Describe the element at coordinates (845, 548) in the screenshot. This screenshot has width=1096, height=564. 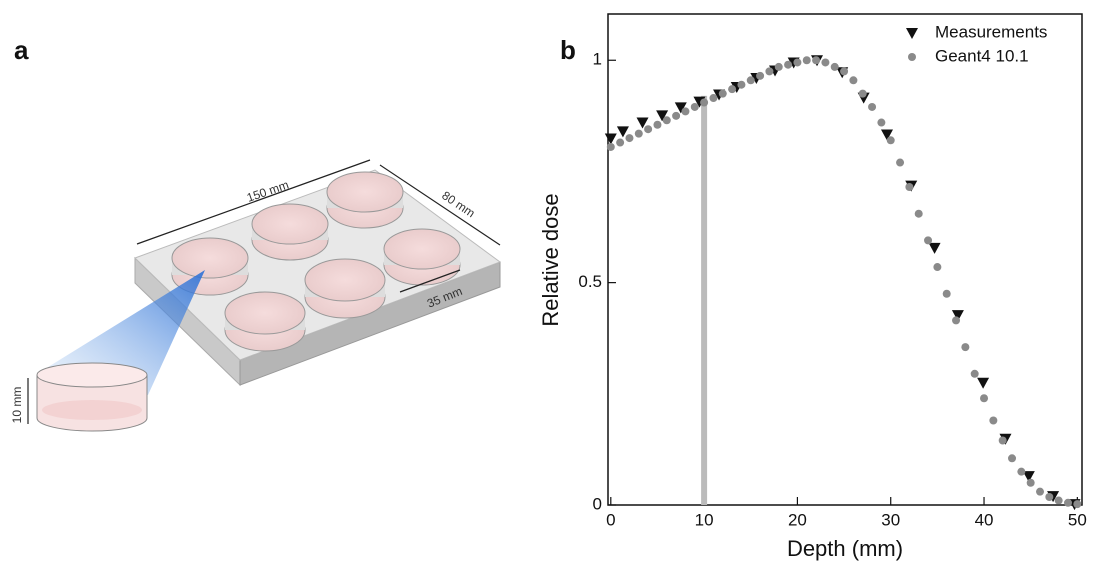
I see `x-axis-label: Depth (mm)` at that location.